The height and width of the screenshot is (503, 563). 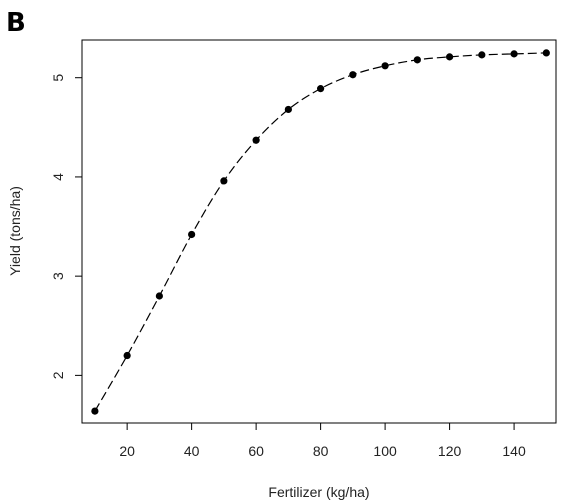 I want to click on x-axis-title: Fertilizer (kg/ha), so click(x=318, y=492).